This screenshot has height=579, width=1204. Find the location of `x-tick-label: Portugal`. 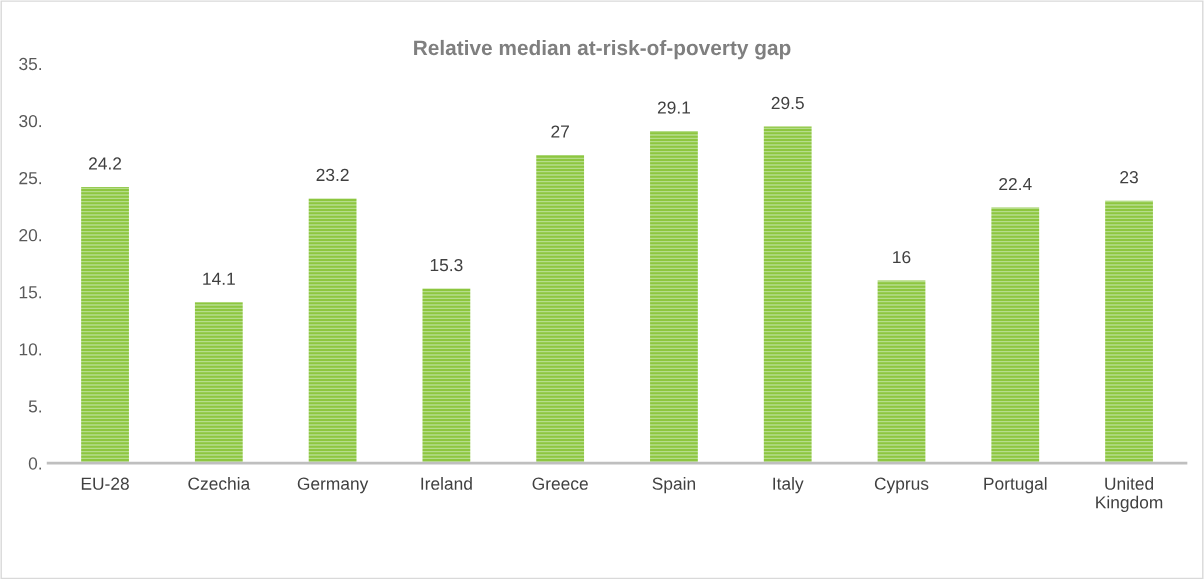

x-tick-label: Portugal is located at coordinates (1015, 485).